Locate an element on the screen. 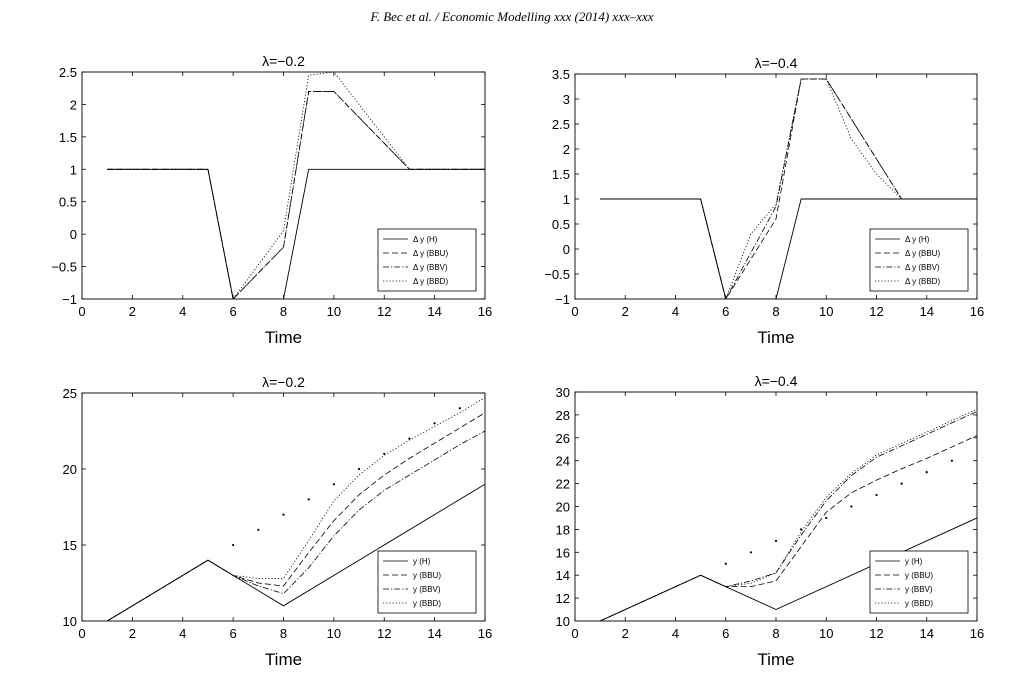 This screenshot has width=1024, height=681. y-tick-label: 25 is located at coordinates (70, 393).